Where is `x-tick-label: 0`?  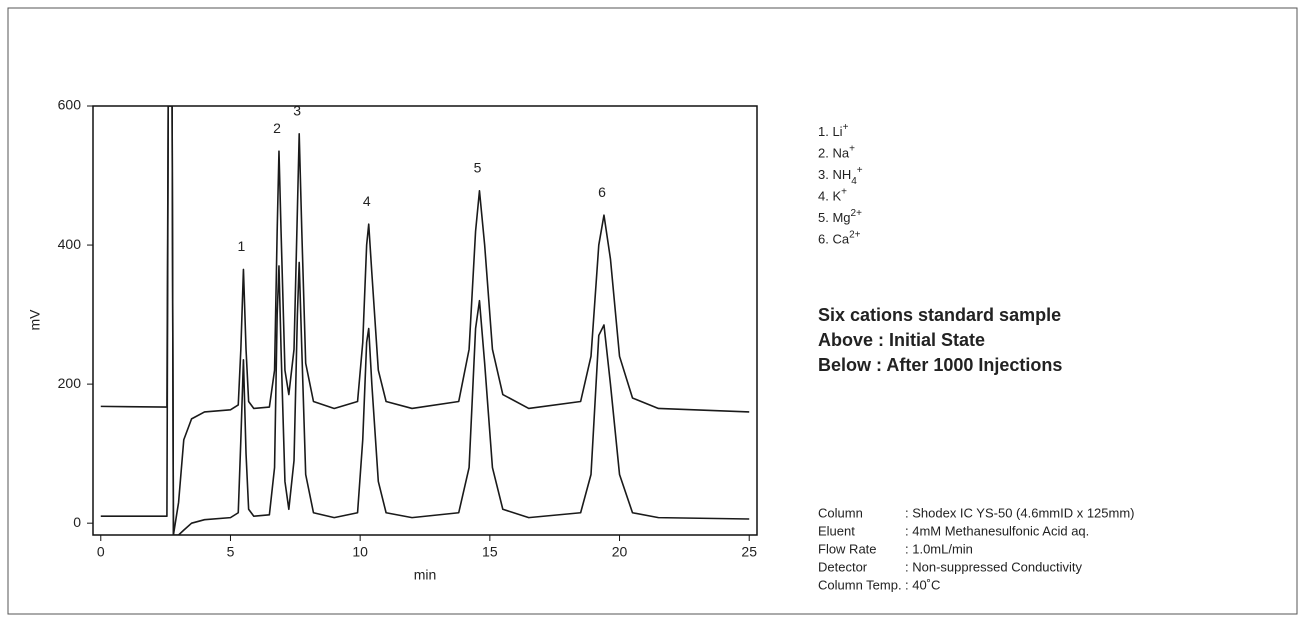 x-tick-label: 0 is located at coordinates (101, 552).